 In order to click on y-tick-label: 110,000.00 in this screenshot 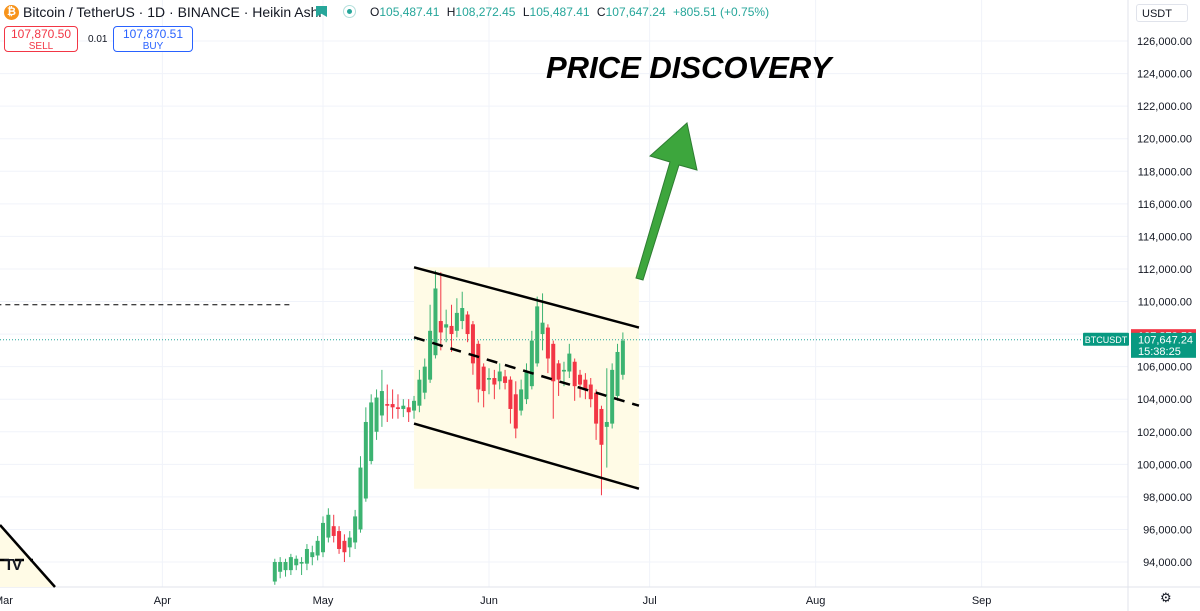, I will do `click(1165, 303)`.